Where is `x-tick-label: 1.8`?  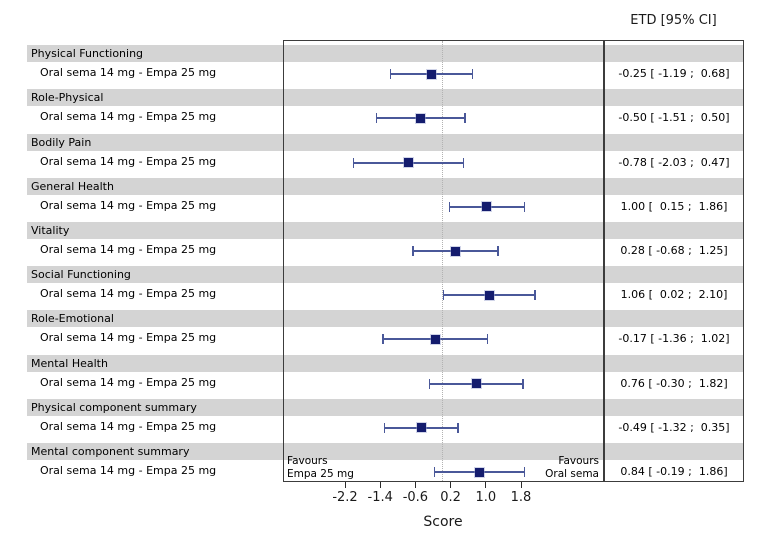
x-tick-label: 1.8 is located at coordinates (521, 497).